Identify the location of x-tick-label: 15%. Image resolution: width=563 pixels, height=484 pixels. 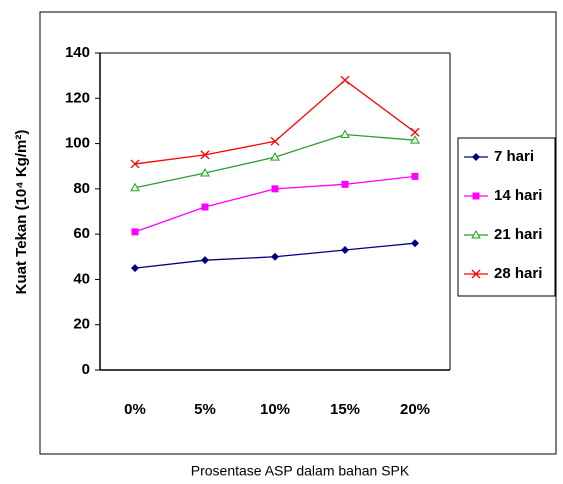
(345, 409).